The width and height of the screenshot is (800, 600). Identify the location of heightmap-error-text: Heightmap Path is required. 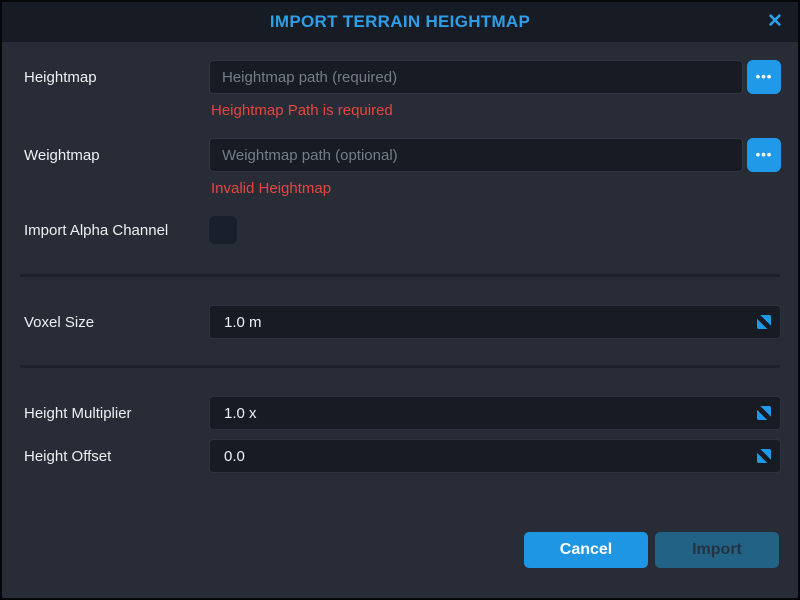
(302, 110).